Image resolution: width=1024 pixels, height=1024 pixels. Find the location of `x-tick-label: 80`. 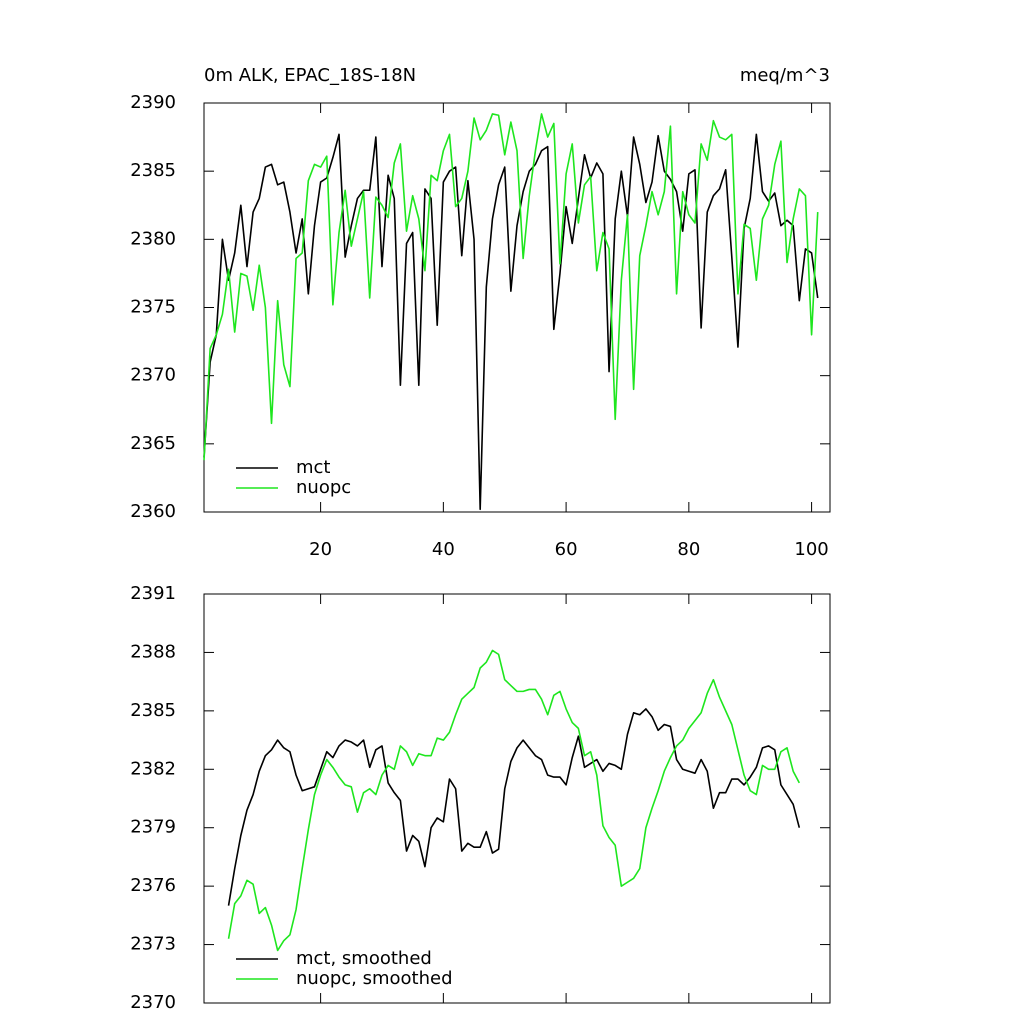

x-tick-label: 80 is located at coordinates (688, 549).